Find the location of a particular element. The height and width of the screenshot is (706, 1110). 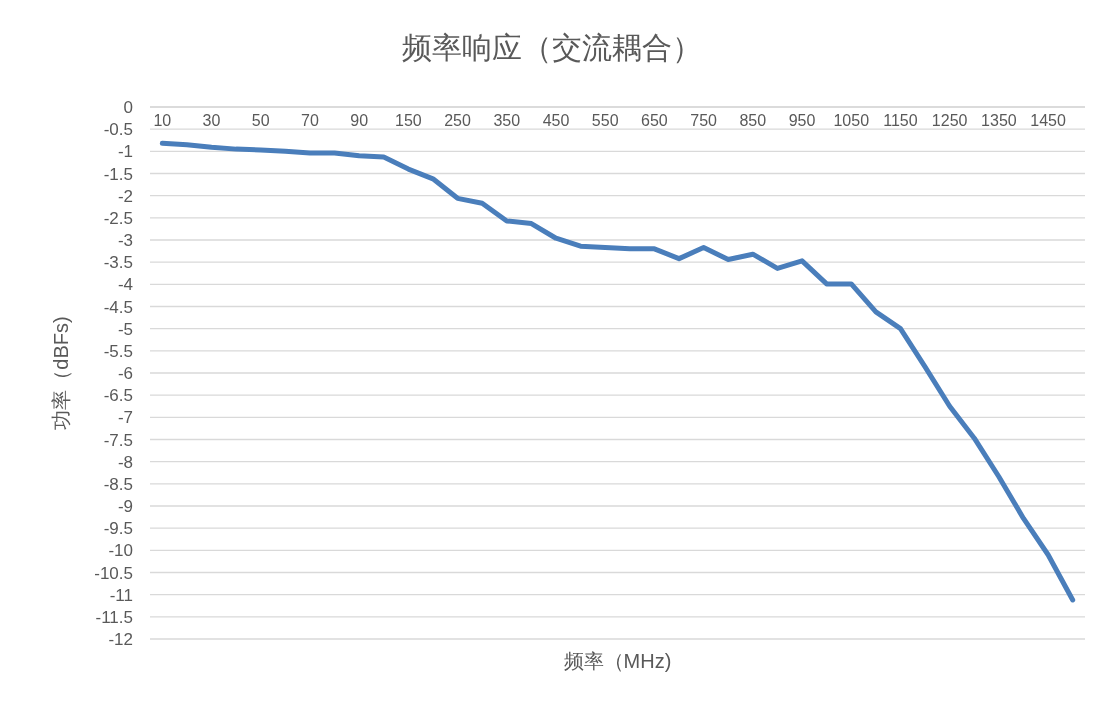

x-tick-label: 1350 is located at coordinates (999, 120).